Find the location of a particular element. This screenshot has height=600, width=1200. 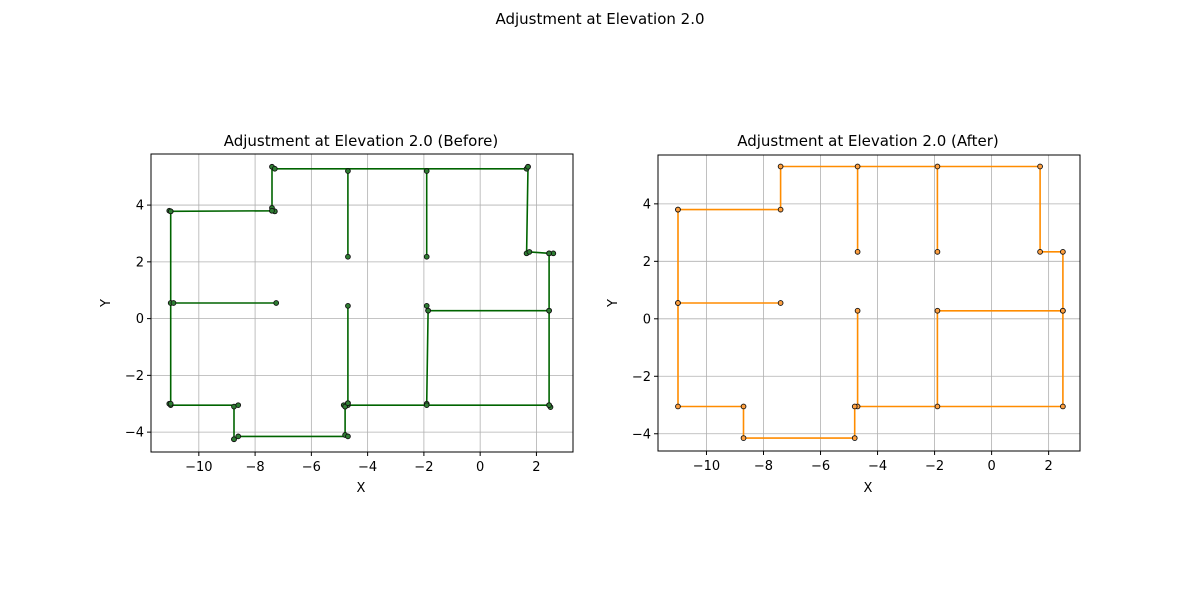

figure-suptitle: Adjustment at Elevation 2.0 is located at coordinates (599, 19).